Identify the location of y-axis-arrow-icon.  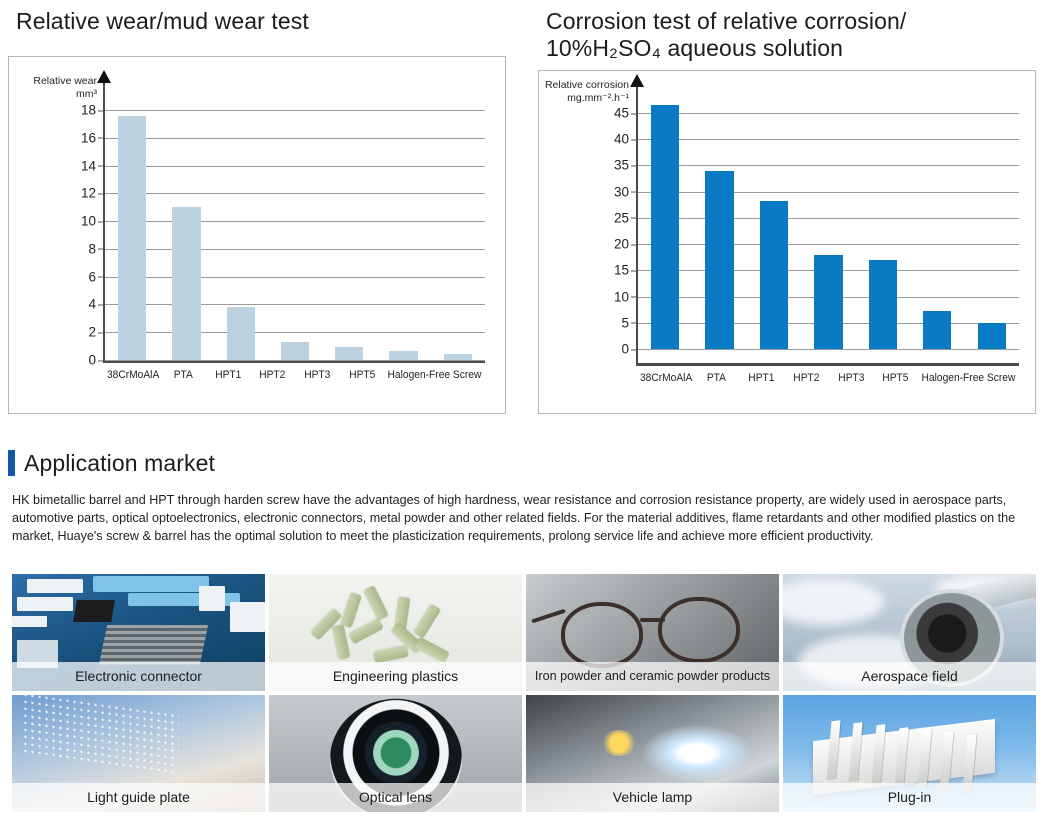
(637, 80).